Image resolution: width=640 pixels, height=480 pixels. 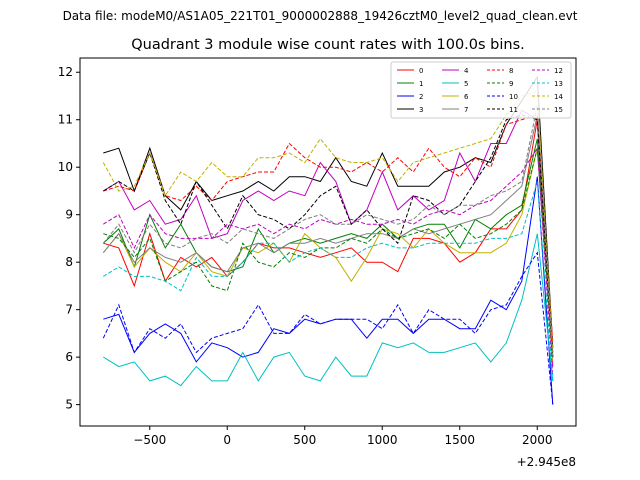 What do you see at coordinates (65, 72) in the screenshot?
I see `y-tick-label: 12` at bounding box center [65, 72].